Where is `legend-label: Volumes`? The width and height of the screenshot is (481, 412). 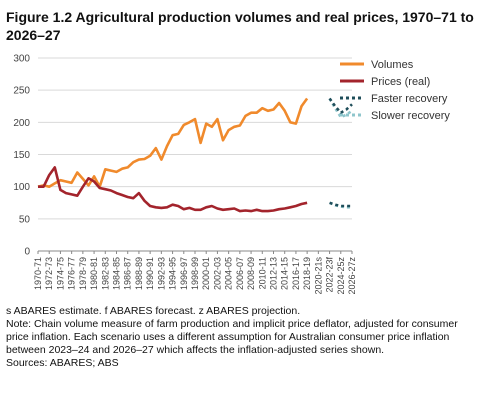
legend-label: Volumes is located at coordinates (392, 65).